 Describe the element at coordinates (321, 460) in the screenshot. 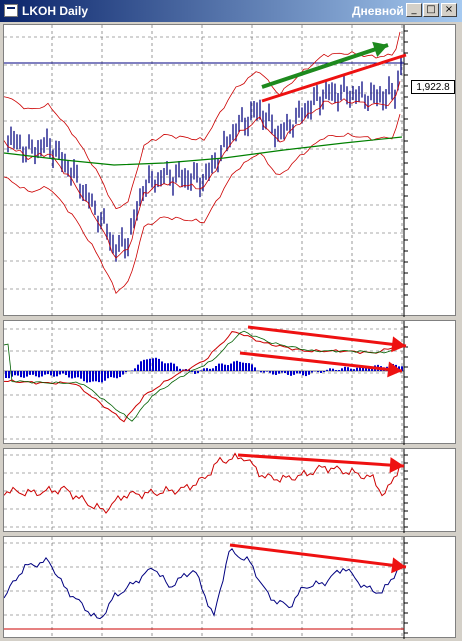

I see `rsi-divergence-arrow` at that location.